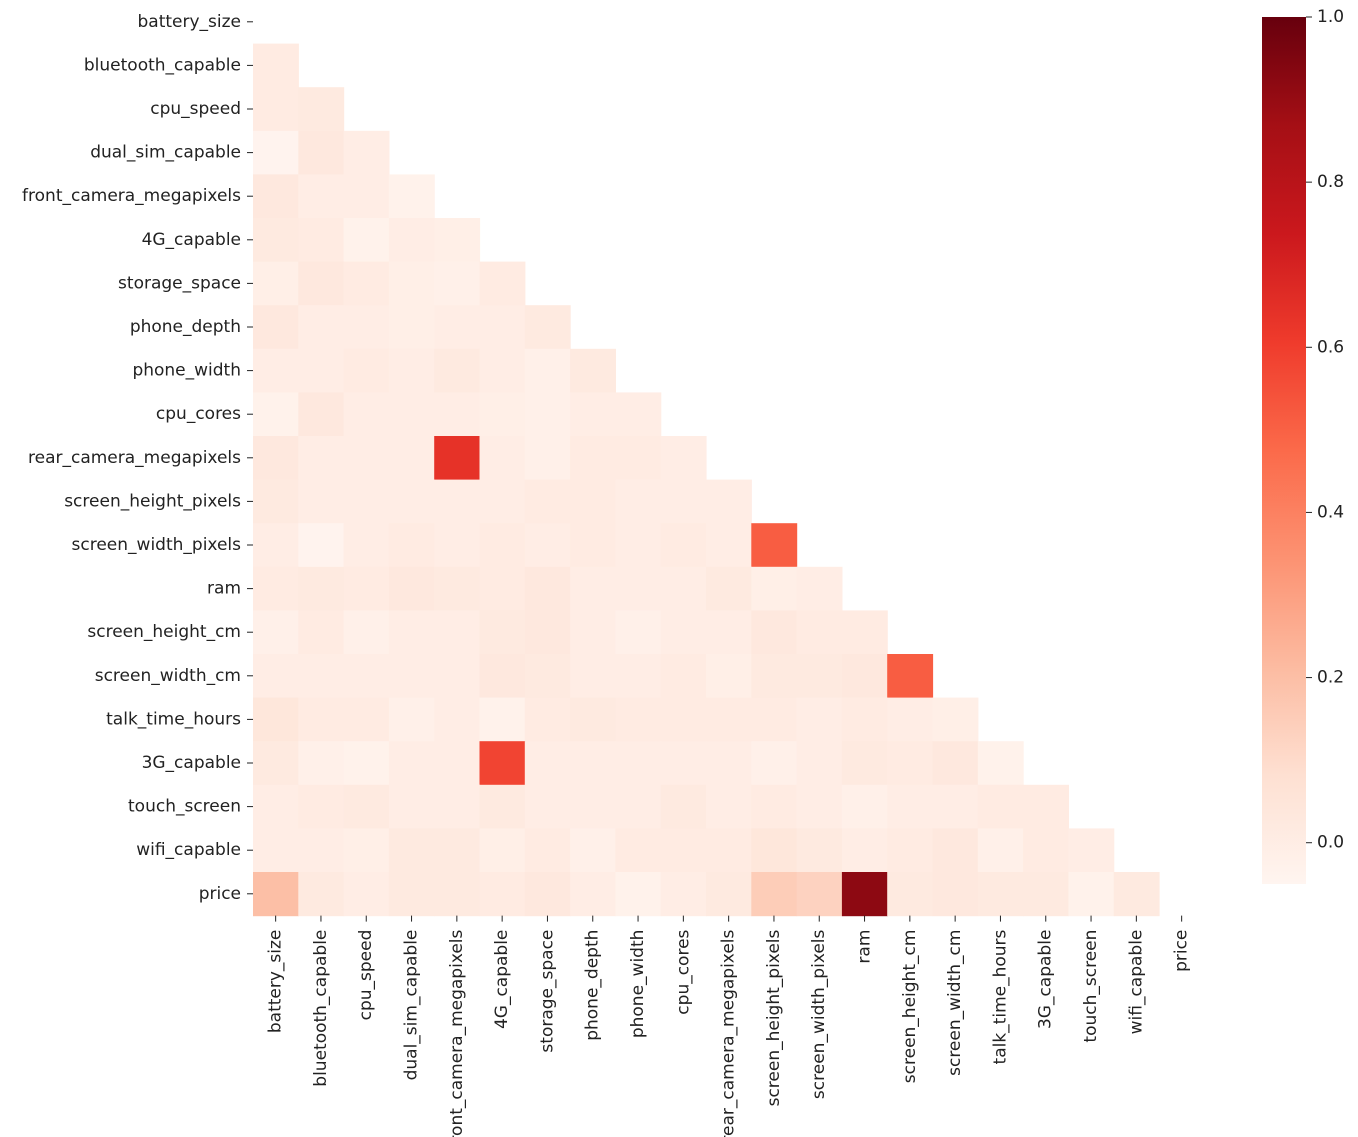  I want to click on heatmap-cell-screen_width_cm-cpu_speed, so click(366, 676).